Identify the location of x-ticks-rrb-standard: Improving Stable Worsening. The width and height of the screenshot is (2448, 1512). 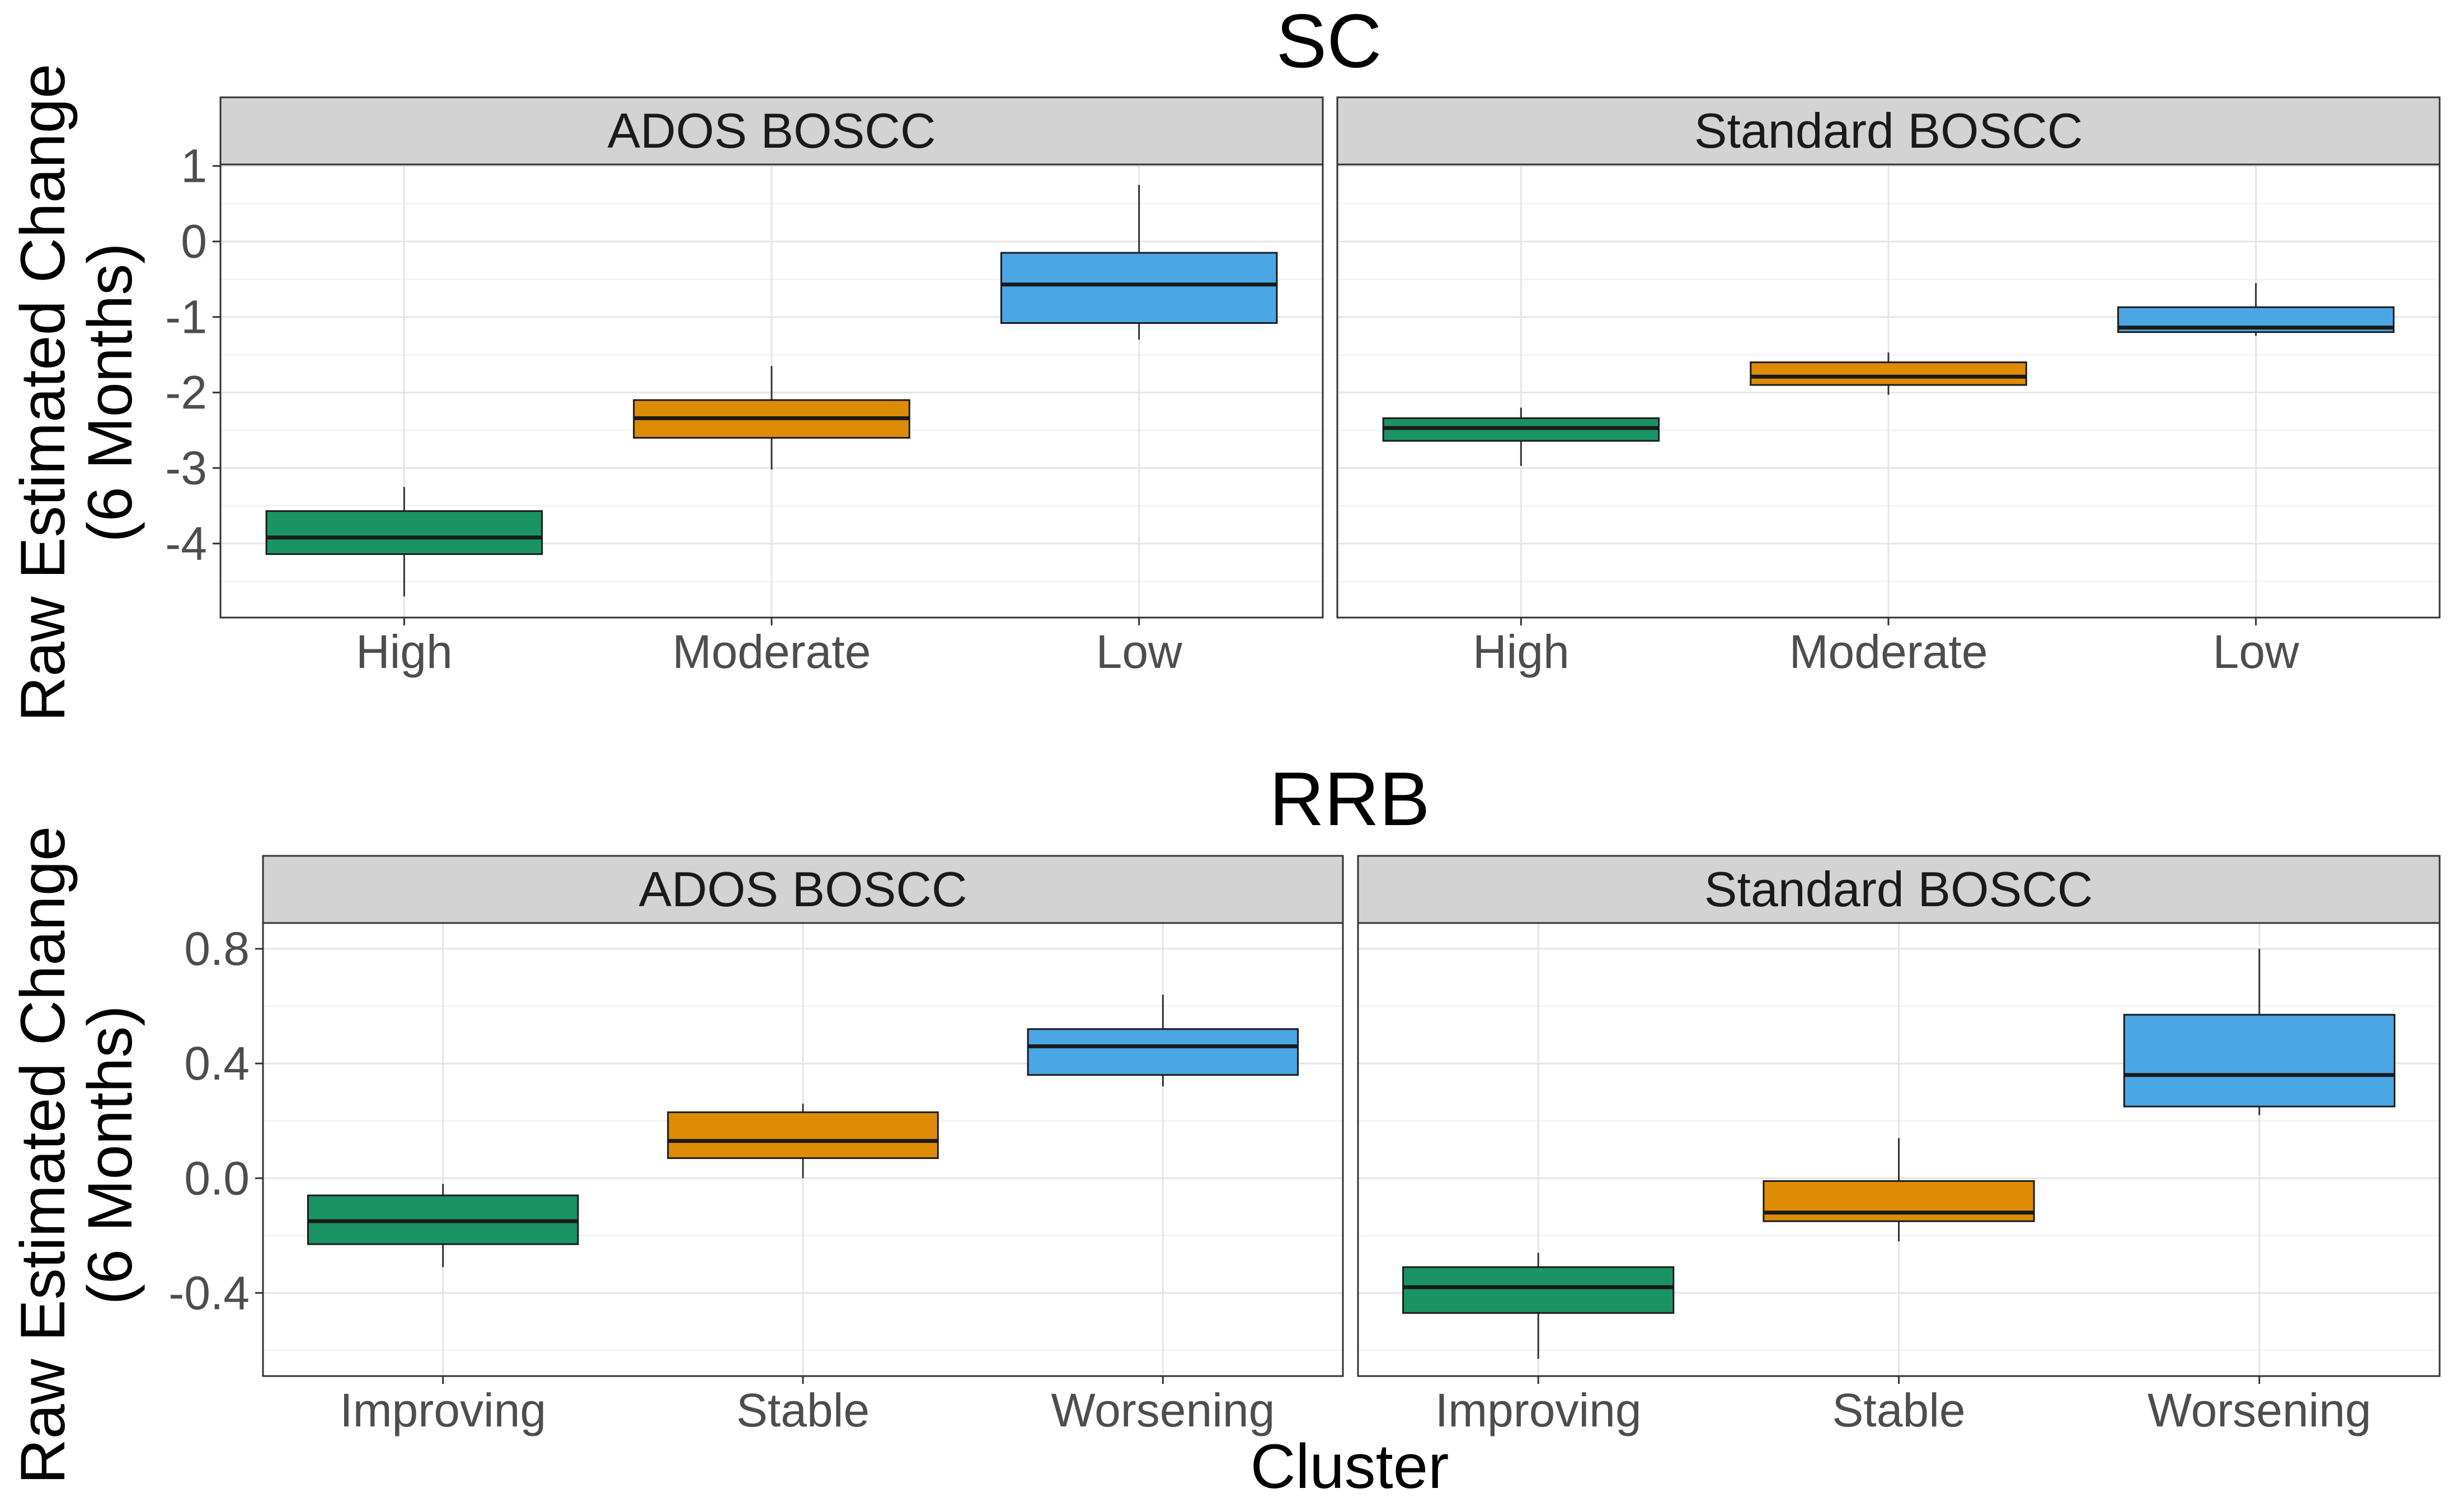
(1903, 1406).